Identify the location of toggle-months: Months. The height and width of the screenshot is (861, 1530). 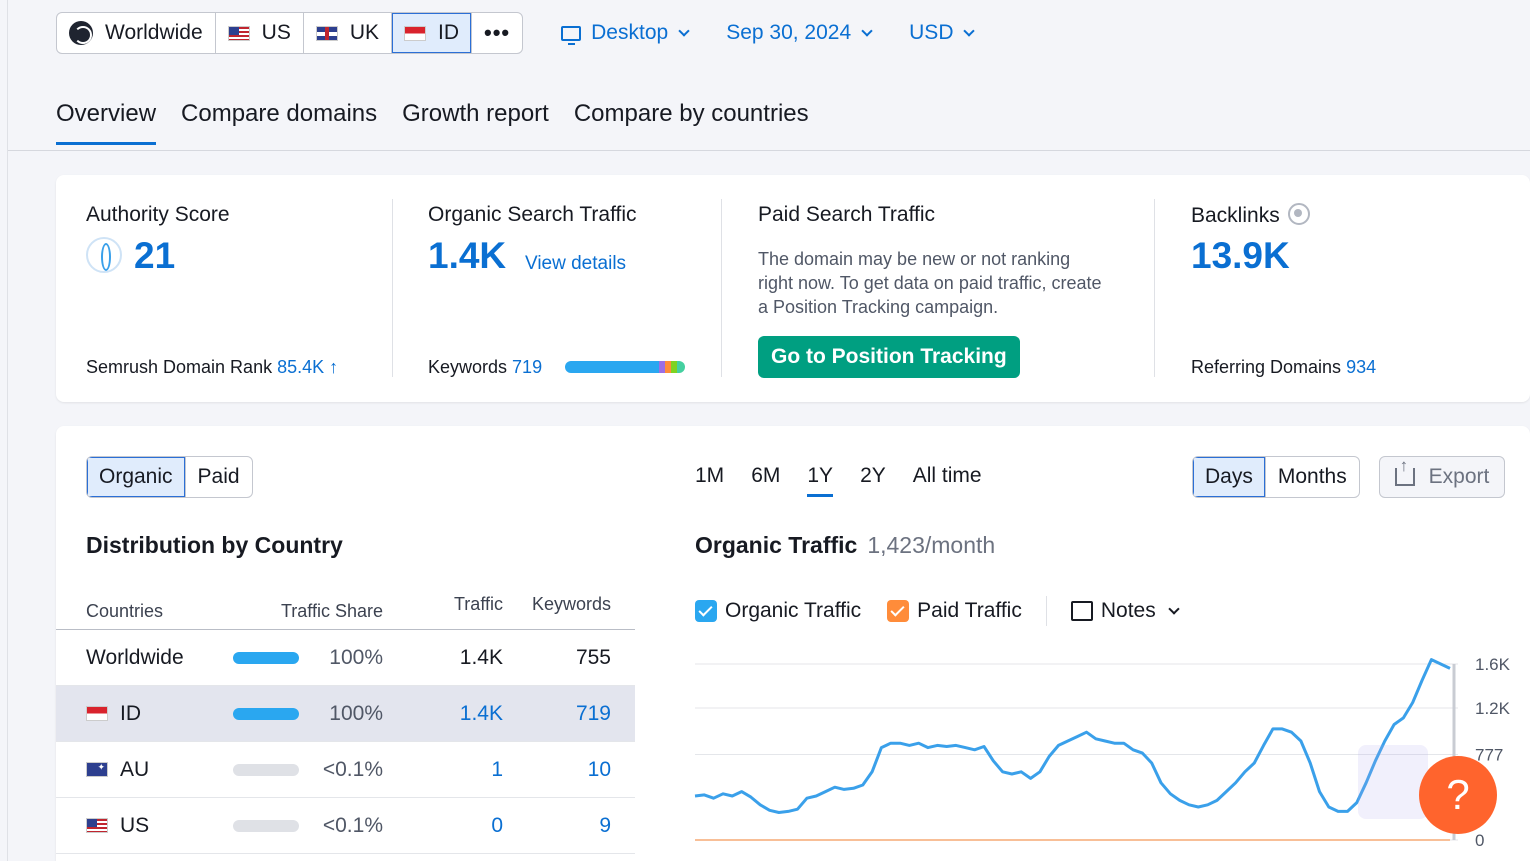
(1312, 476).